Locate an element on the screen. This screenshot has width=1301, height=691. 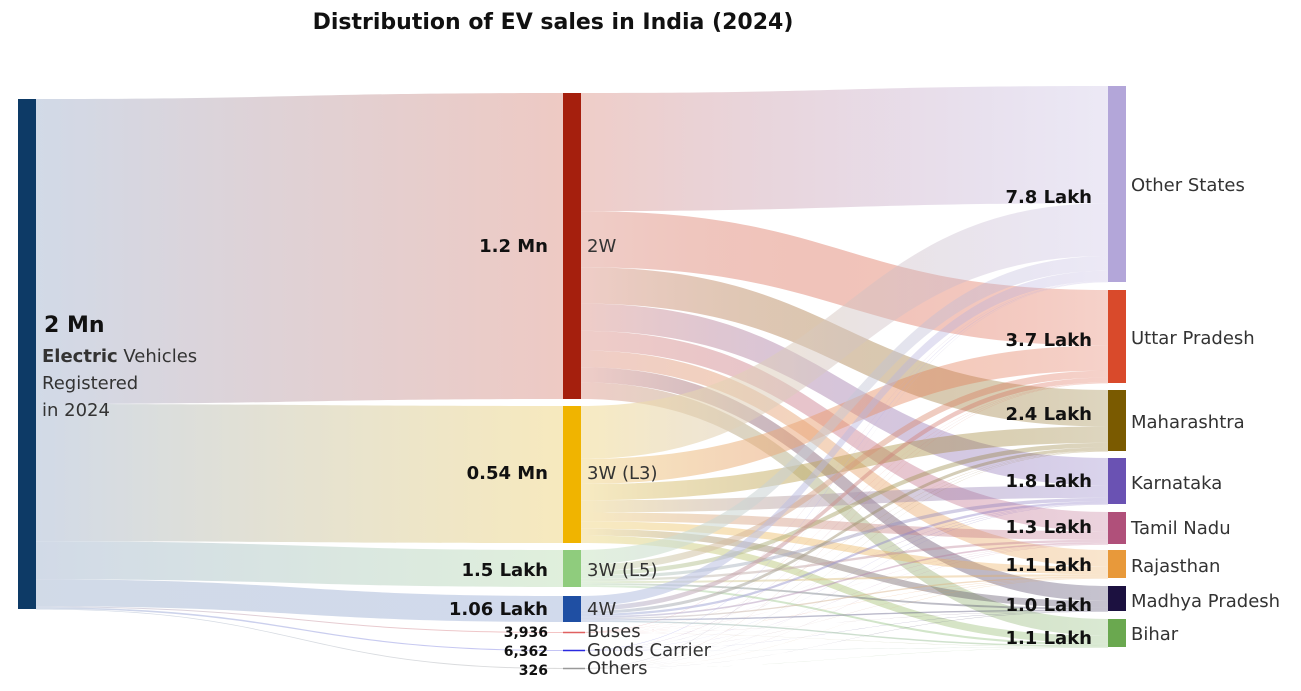
state-name-uttar-pradesh: Uttar Pradesh is located at coordinates (1193, 338).